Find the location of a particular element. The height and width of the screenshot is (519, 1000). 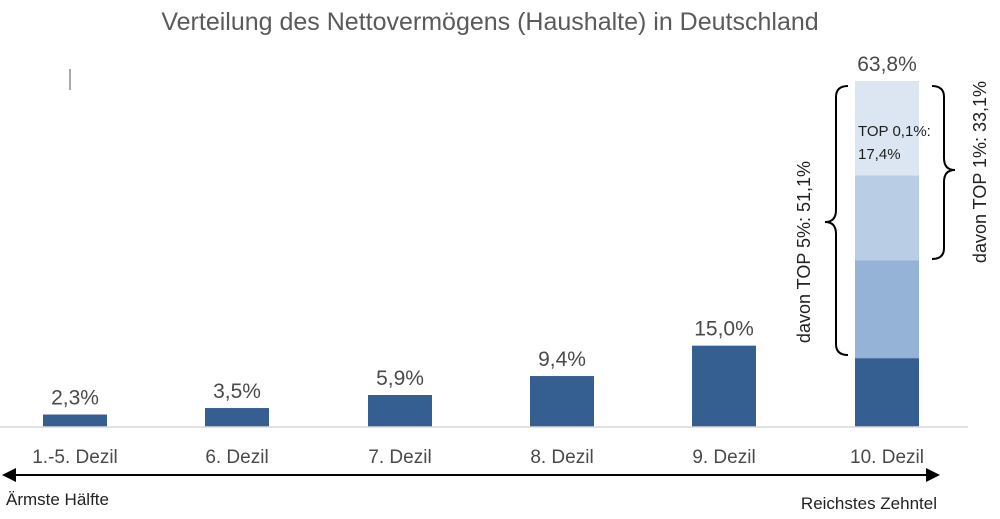

poorest-half-label: Ärmste Hälfte is located at coordinates (57, 499).